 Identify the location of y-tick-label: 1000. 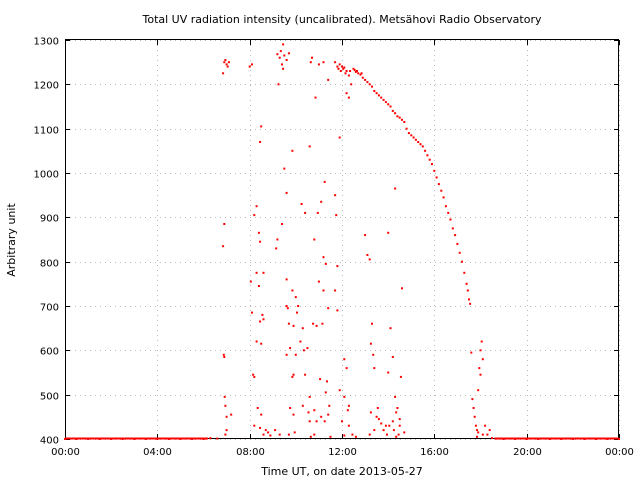
(46, 175).